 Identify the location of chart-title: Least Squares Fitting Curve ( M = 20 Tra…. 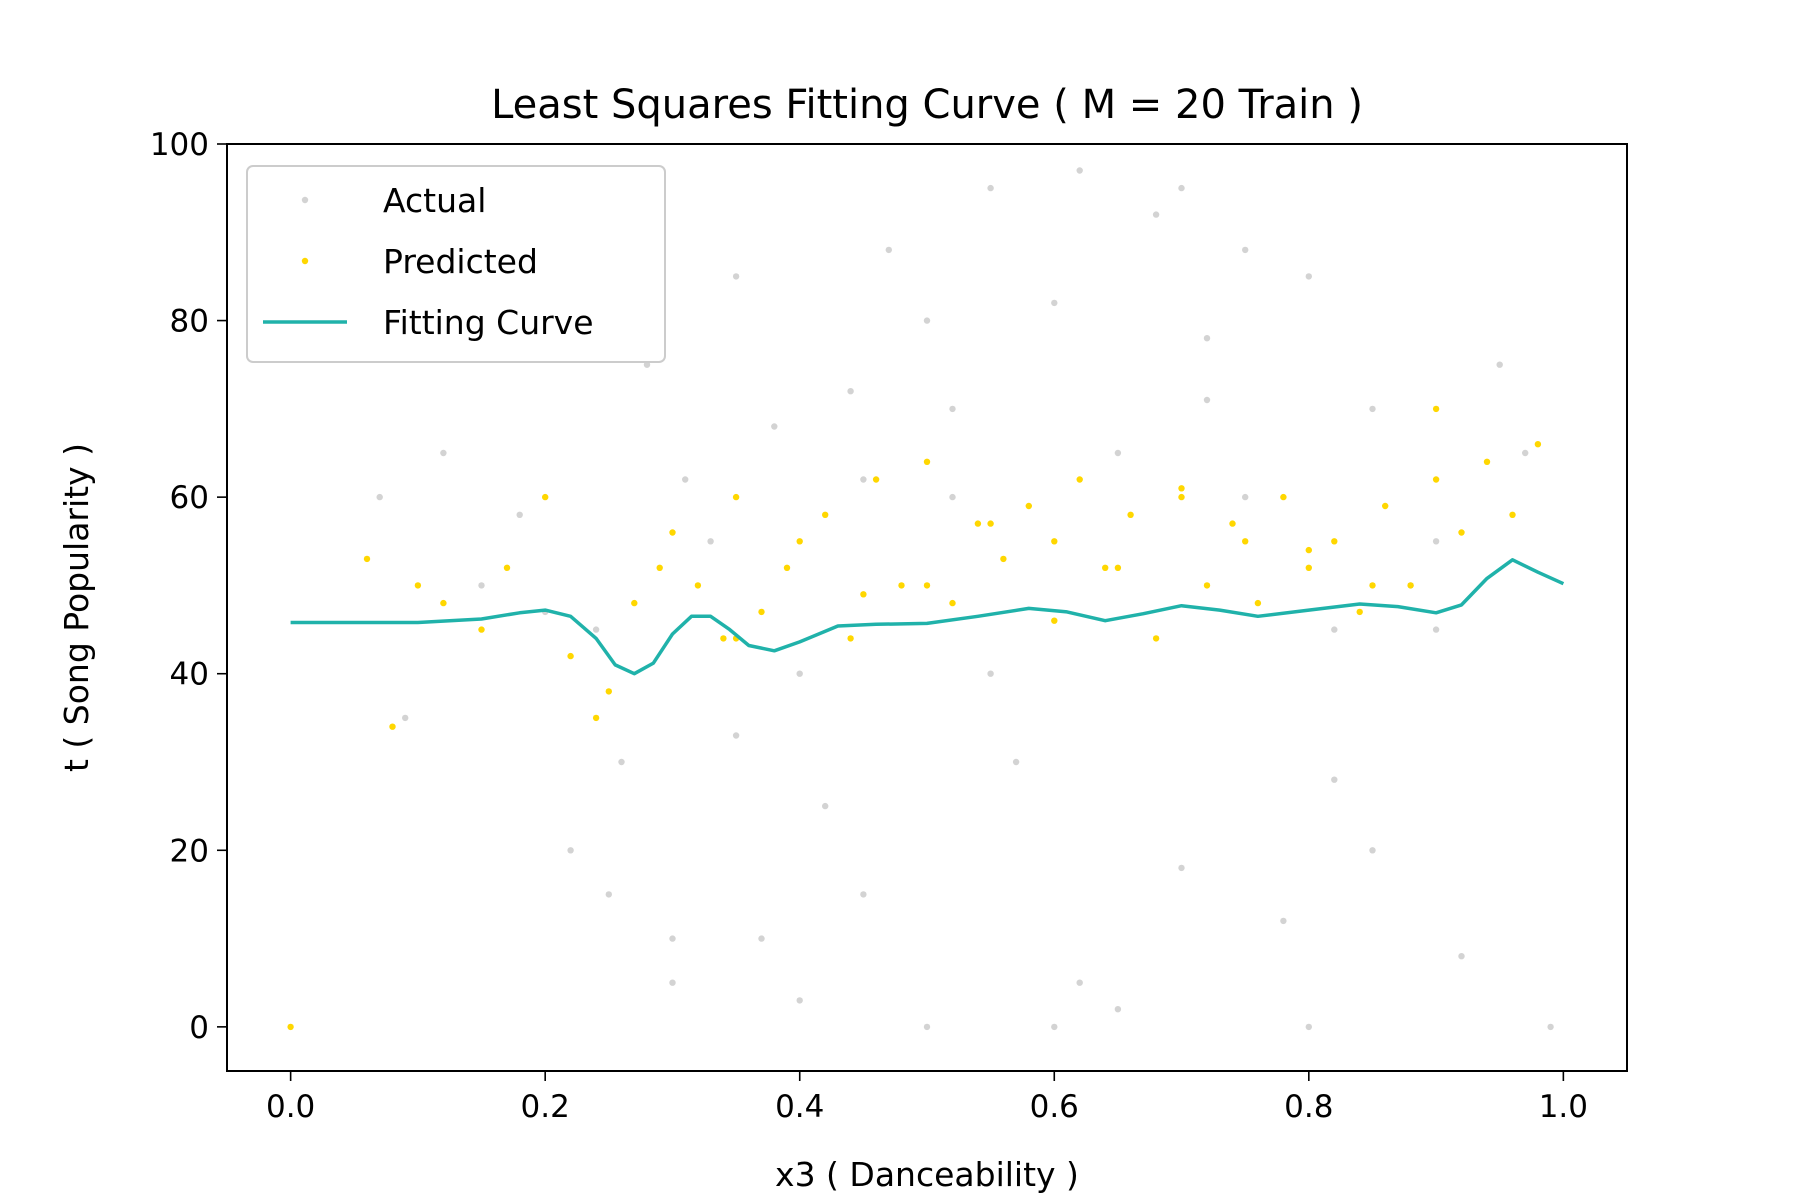
(927, 105).